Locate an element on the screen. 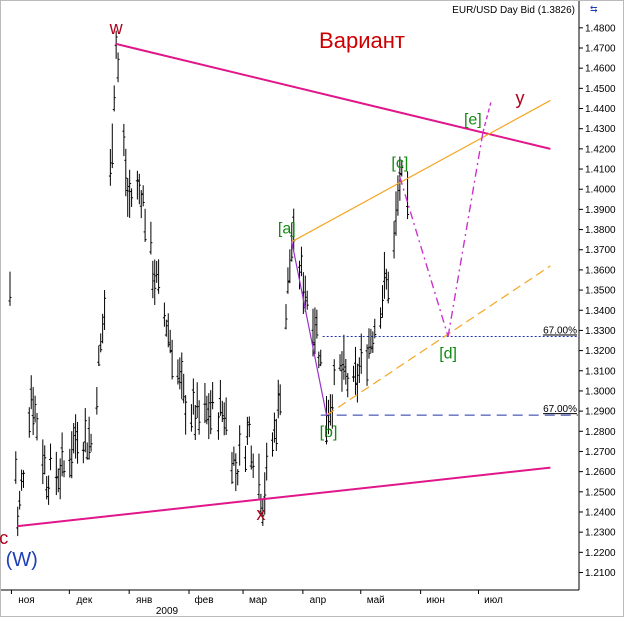 The height and width of the screenshot is (617, 624). triangle-lower-line is located at coordinates (284, 497).